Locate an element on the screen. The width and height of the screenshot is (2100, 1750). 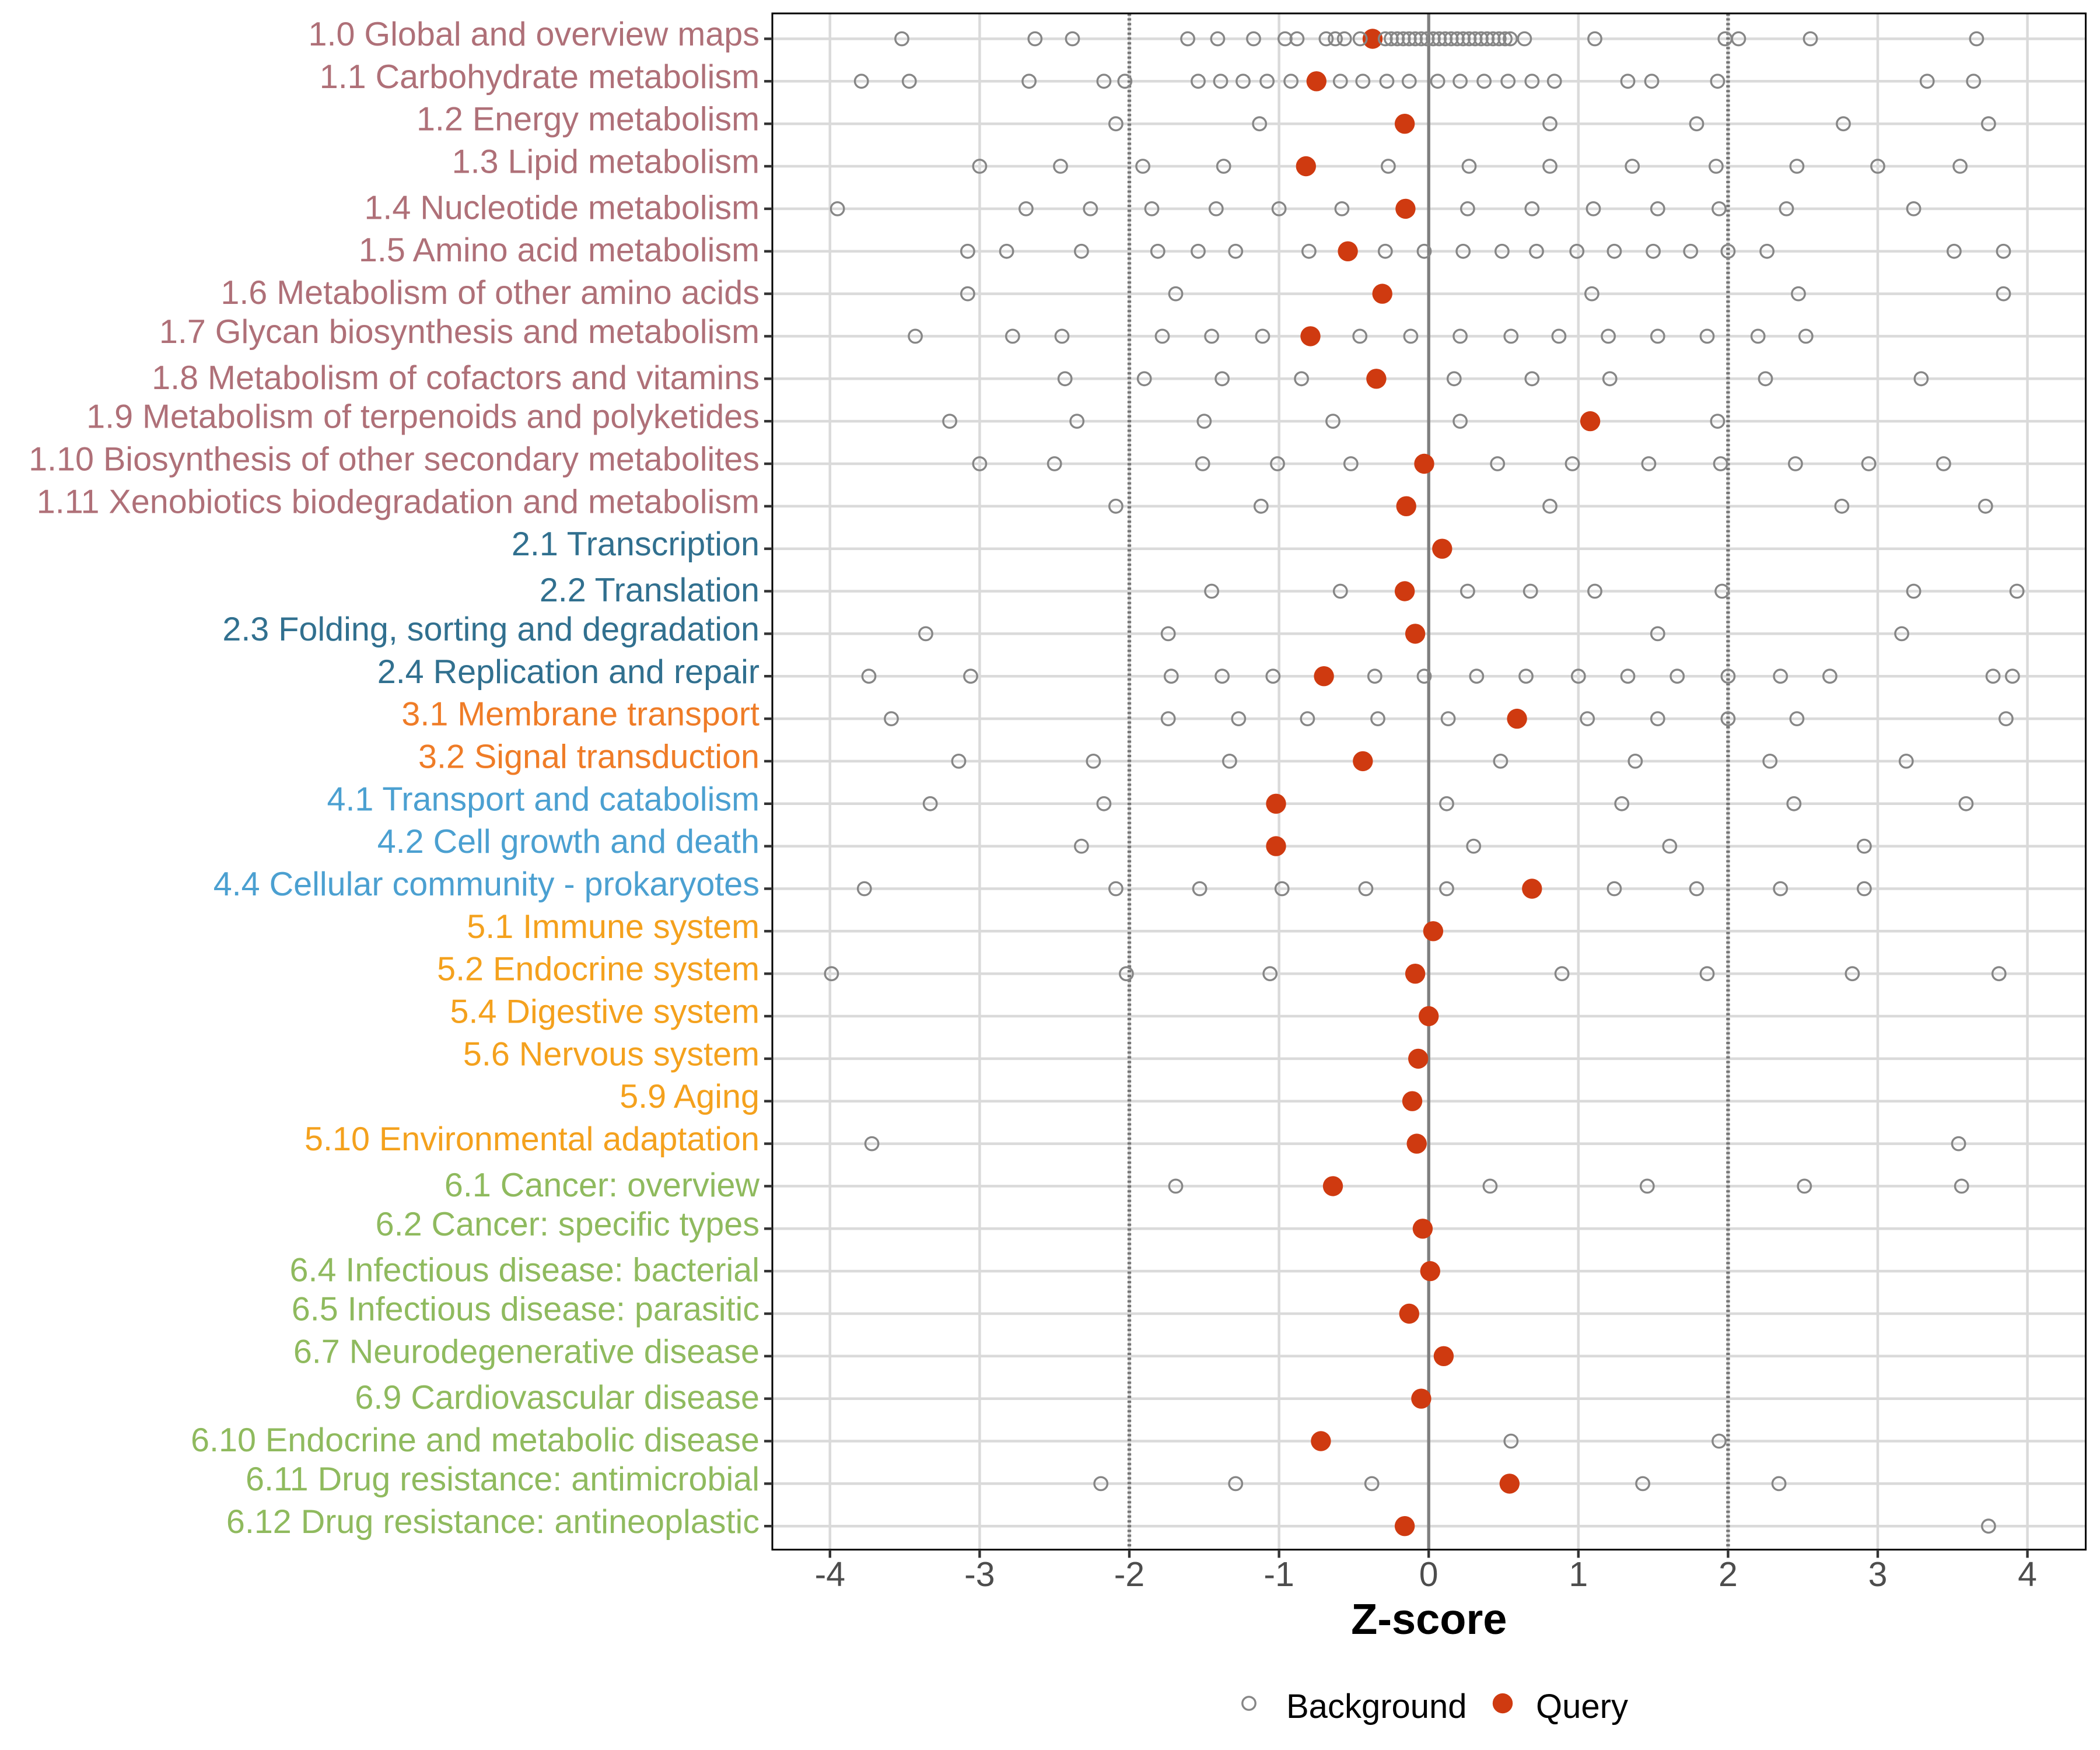
svg-text: 1.5 Amino acid metabolism is located at coordinates (559, 250).